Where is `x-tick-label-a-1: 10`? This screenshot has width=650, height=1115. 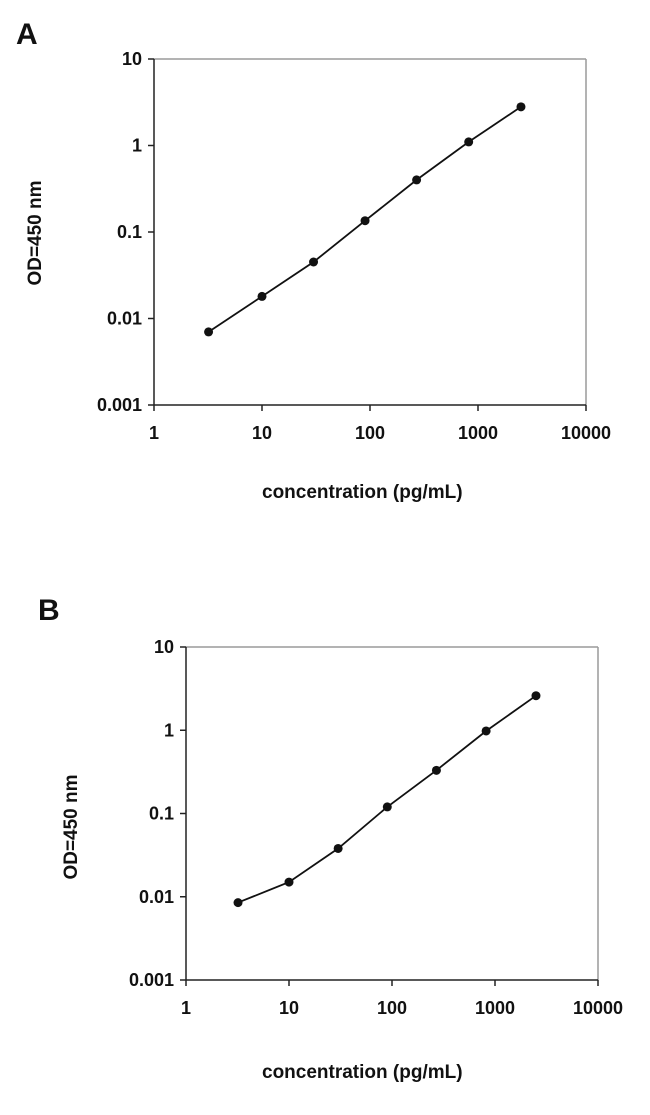
x-tick-label-a-1: 10 is located at coordinates (262, 433).